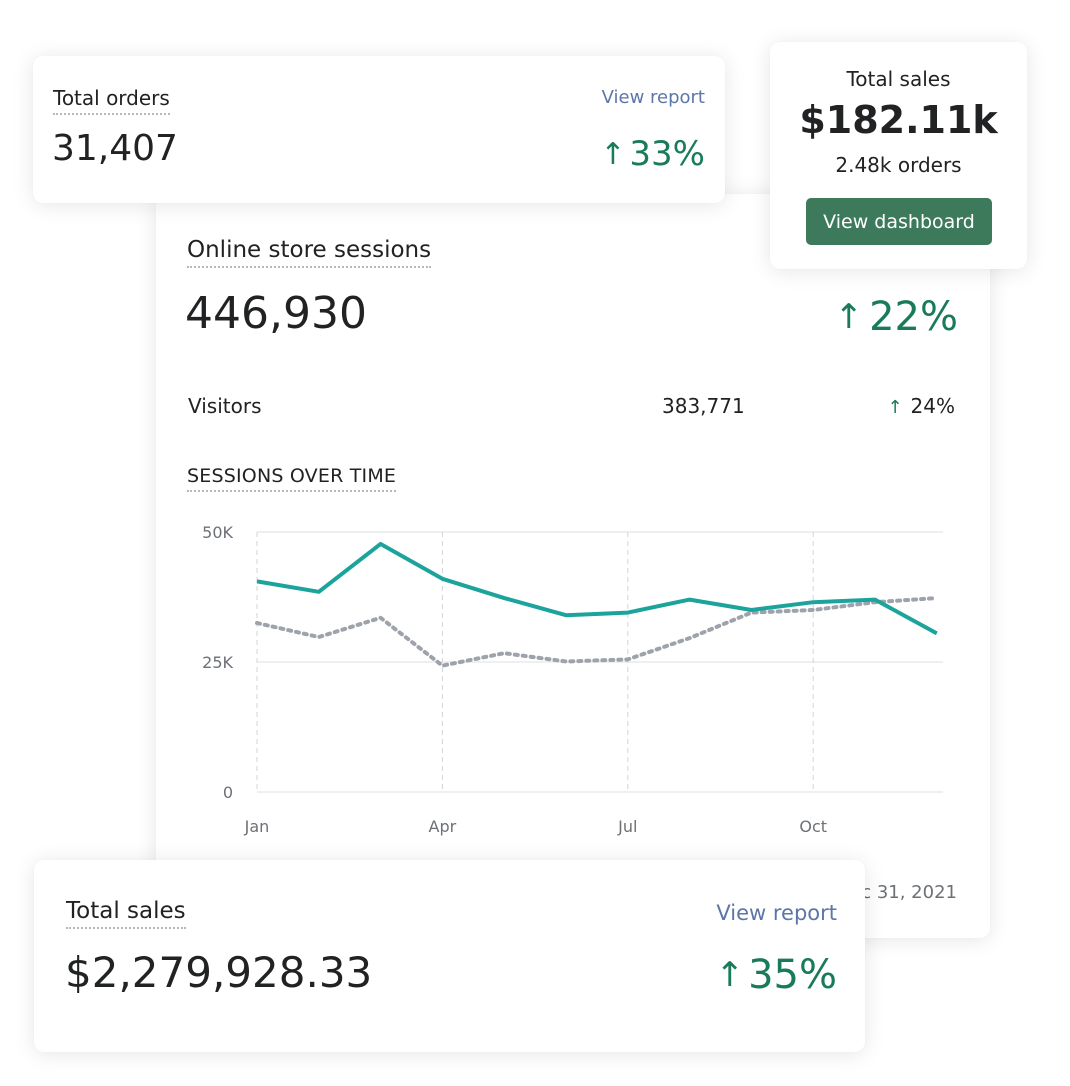 This screenshot has height=1086, width=1070. What do you see at coordinates (913, 317) in the screenshot?
I see `sessions-trend-value: 22%` at bounding box center [913, 317].